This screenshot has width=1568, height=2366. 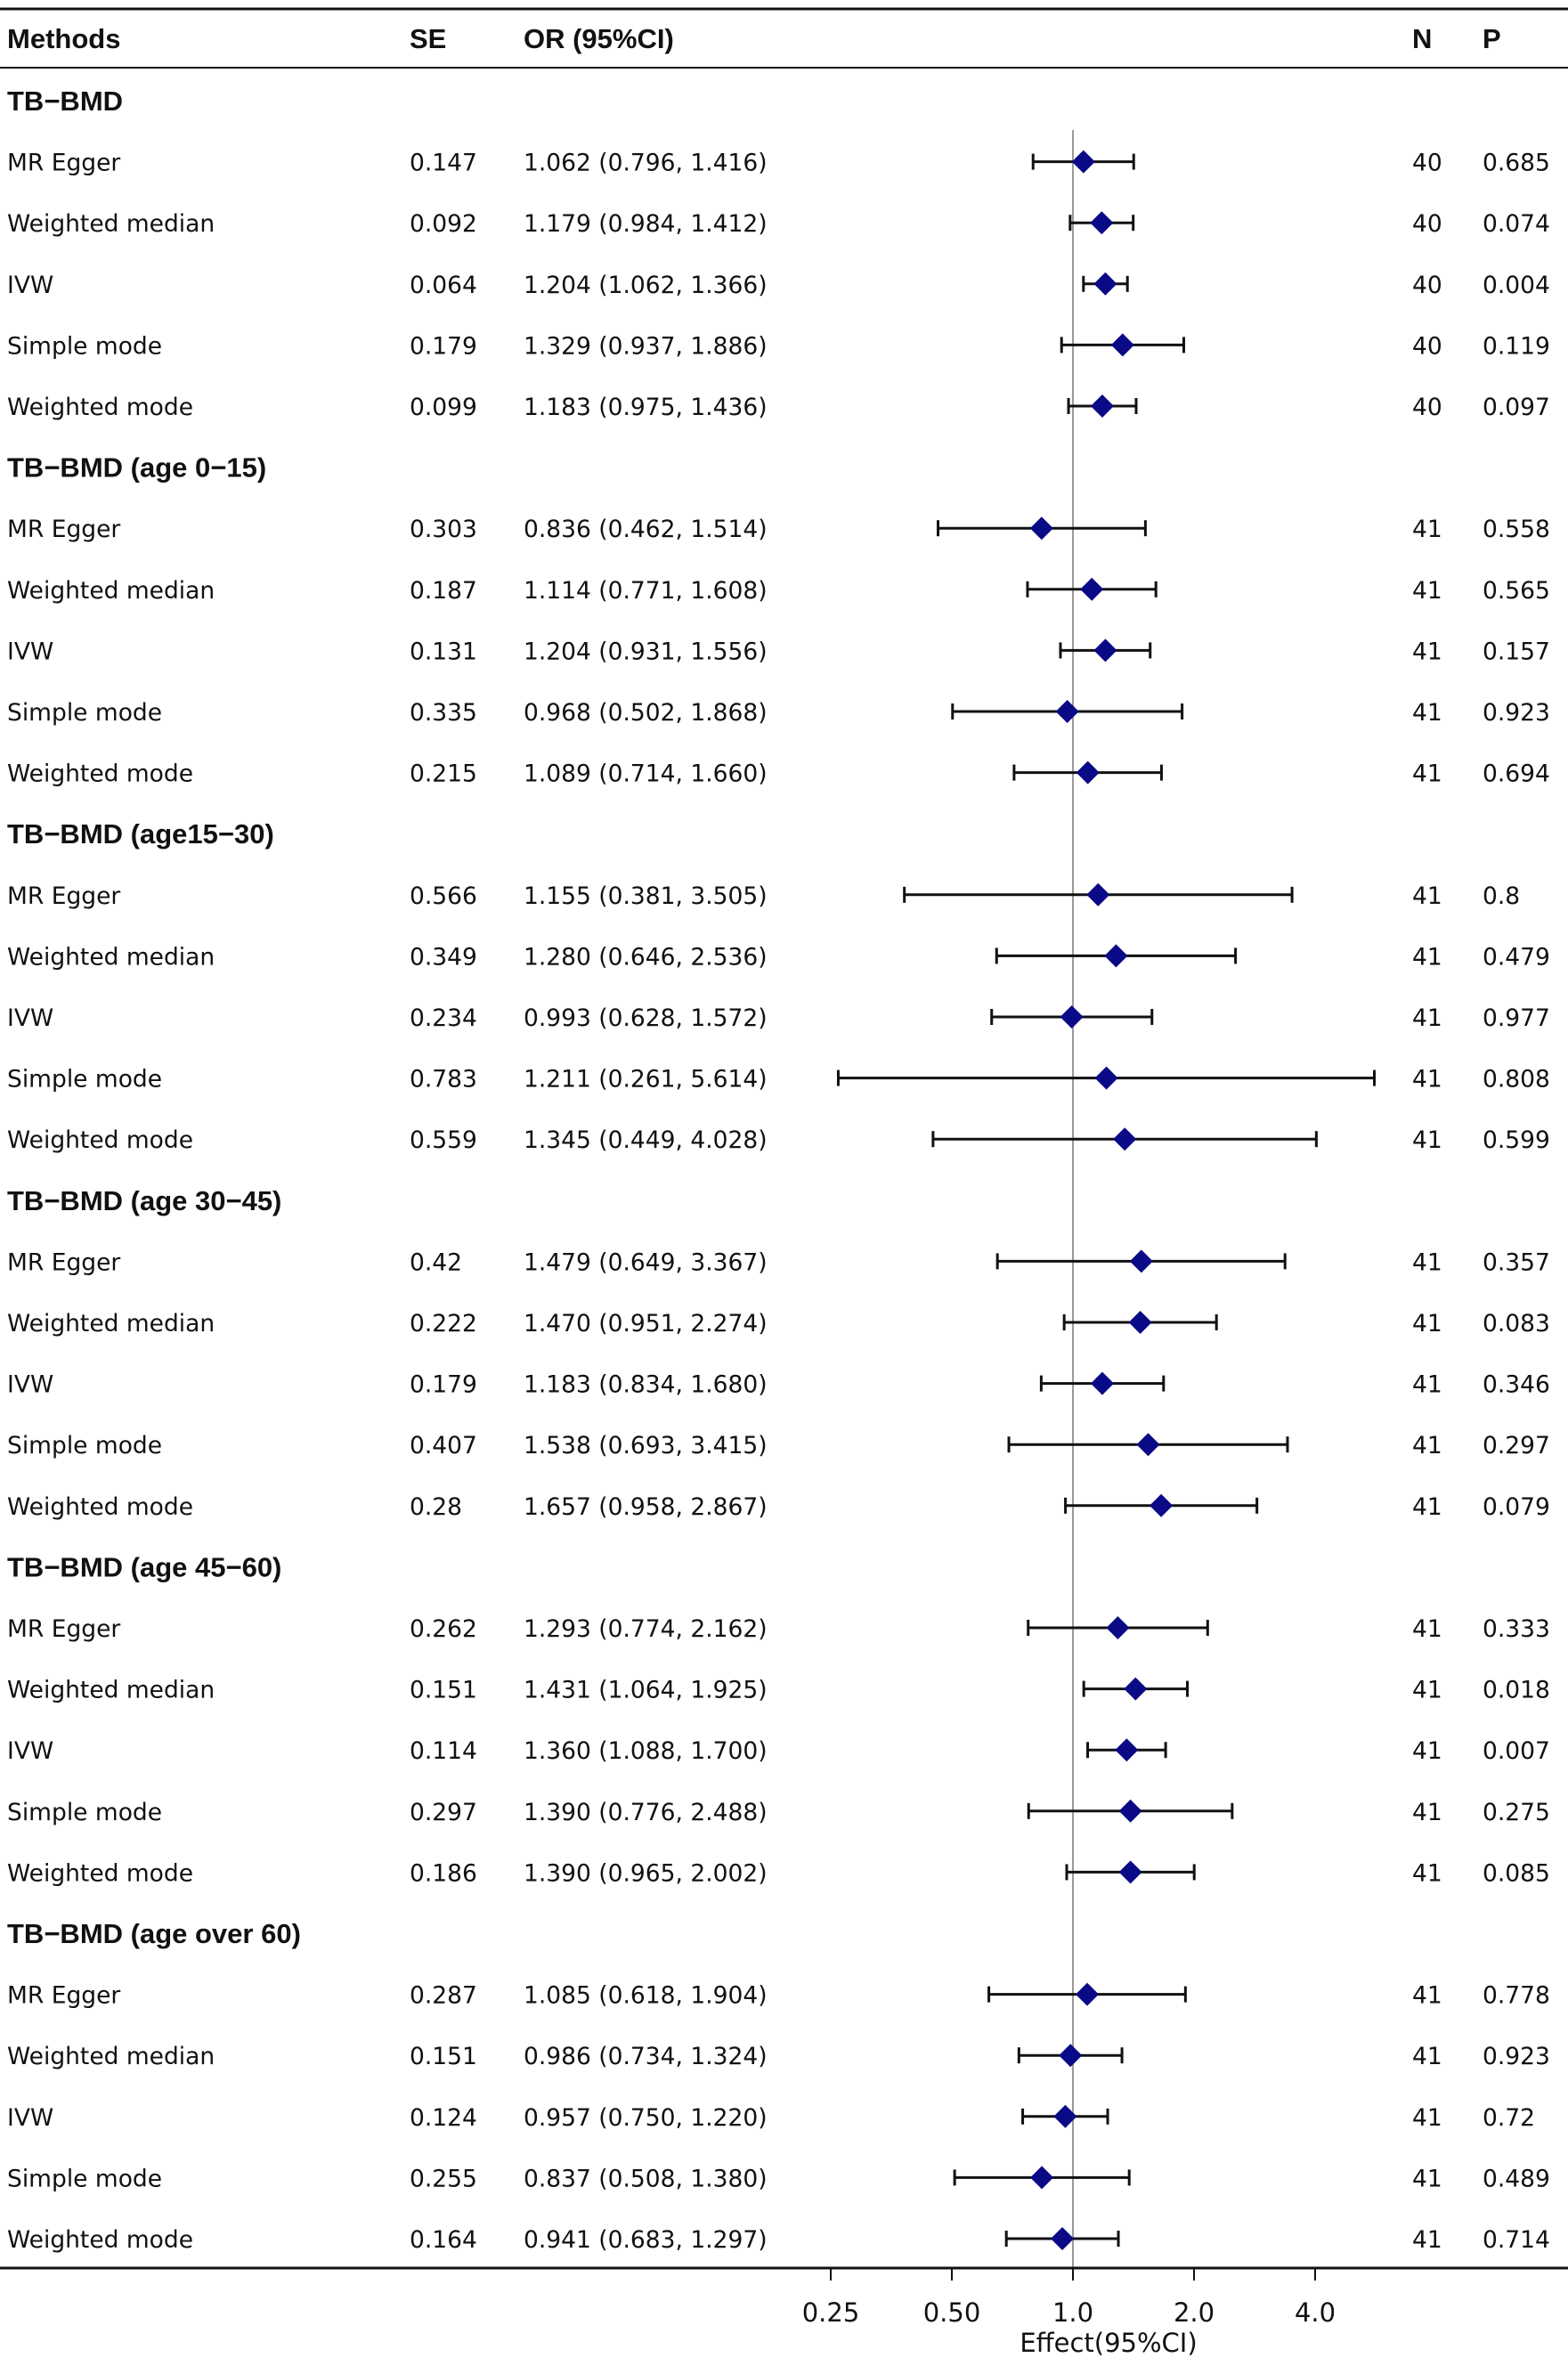 What do you see at coordinates (646, 1018) in the screenshot?
I see `or-ci-cell: 0.993 (0.628, 1.572)` at bounding box center [646, 1018].